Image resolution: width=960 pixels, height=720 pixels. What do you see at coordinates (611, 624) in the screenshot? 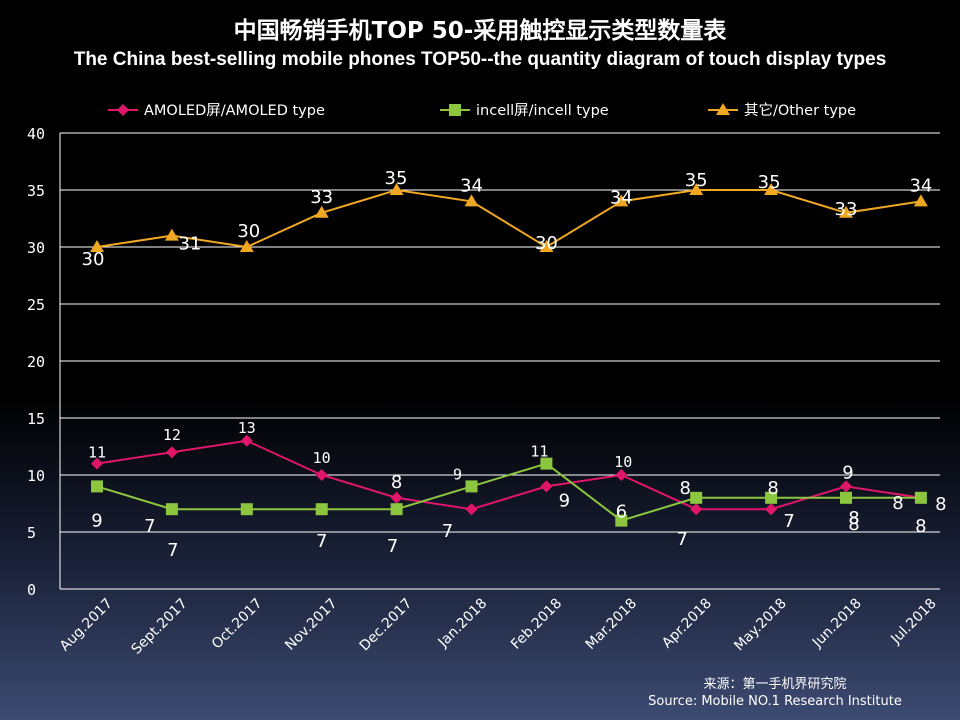
I see `x-tick-label: Mar.2018` at bounding box center [611, 624].